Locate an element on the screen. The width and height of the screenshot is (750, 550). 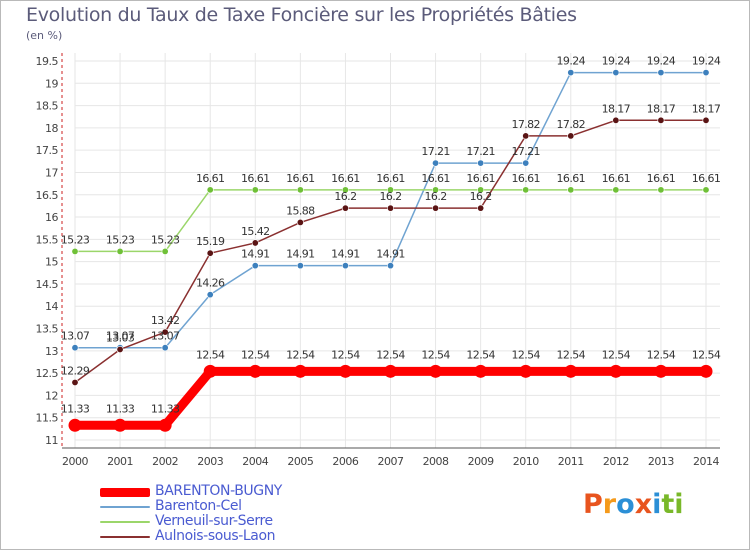
x-tick-label: 2011 is located at coordinates (571, 461).